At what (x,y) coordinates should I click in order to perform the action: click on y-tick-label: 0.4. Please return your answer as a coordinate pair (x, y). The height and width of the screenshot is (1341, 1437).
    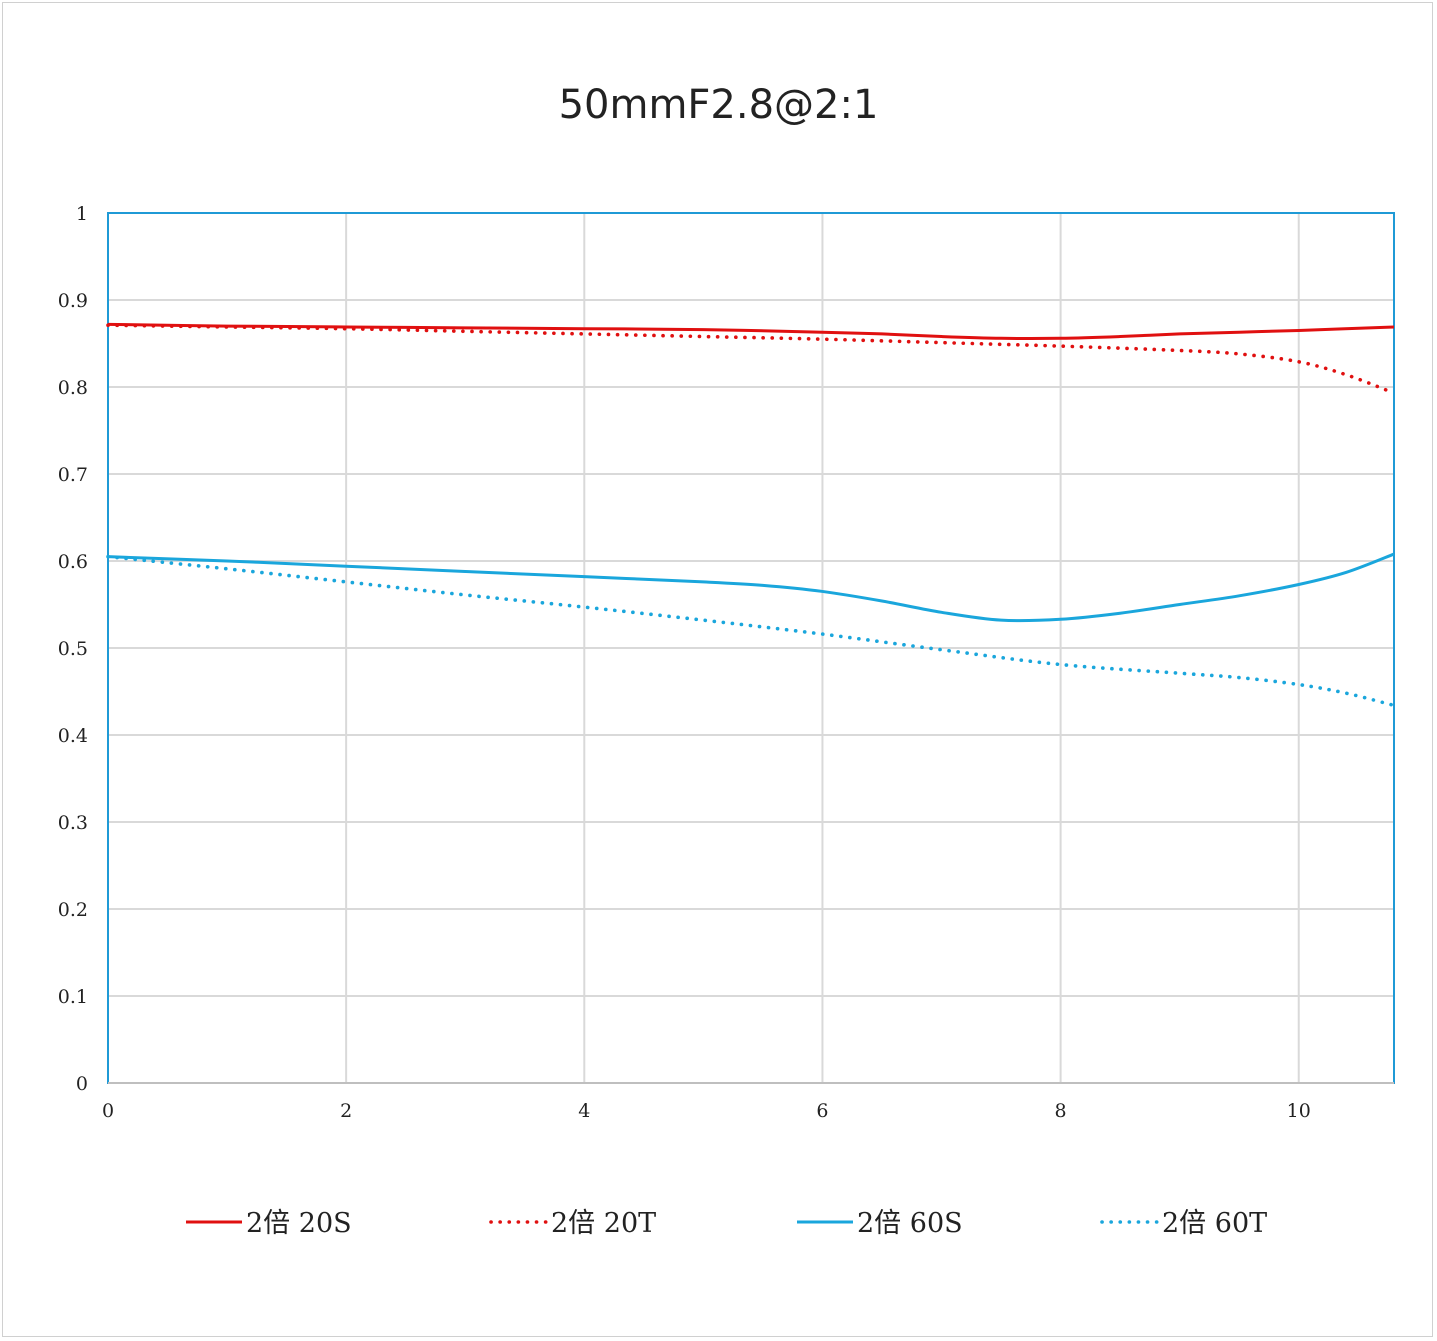
    Looking at the image, I should click on (73, 736).